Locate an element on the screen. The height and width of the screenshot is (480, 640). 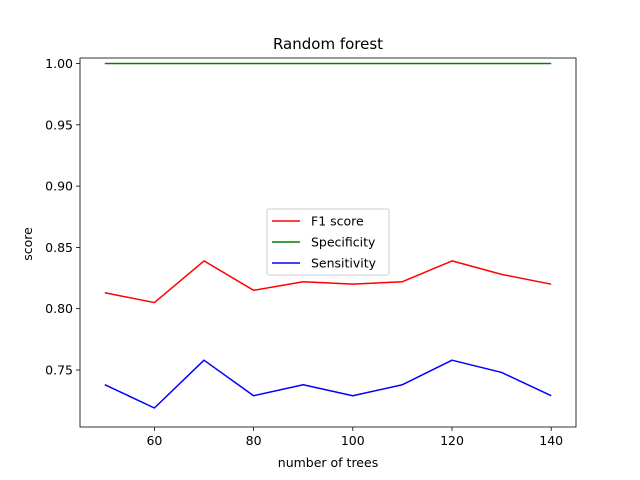
x-tick-label-3: 120 is located at coordinates (452, 440).